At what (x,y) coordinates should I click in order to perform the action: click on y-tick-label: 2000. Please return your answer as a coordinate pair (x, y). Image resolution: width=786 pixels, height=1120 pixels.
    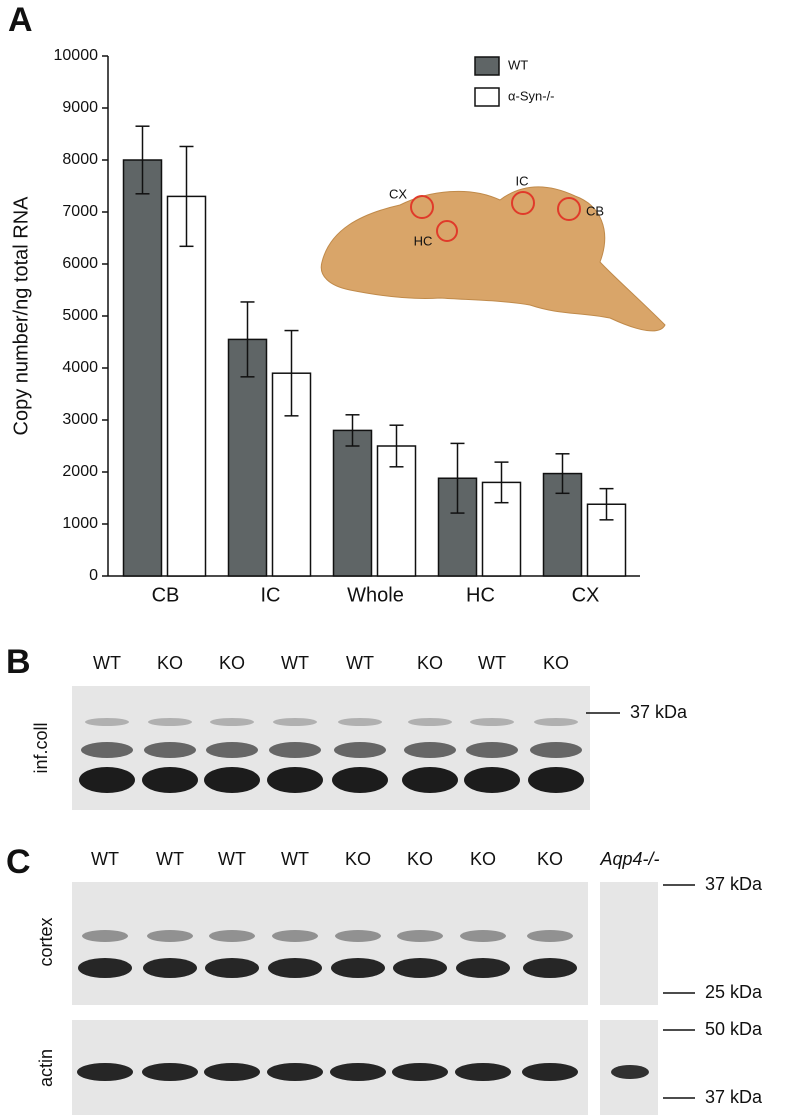
    Looking at the image, I should click on (80, 471).